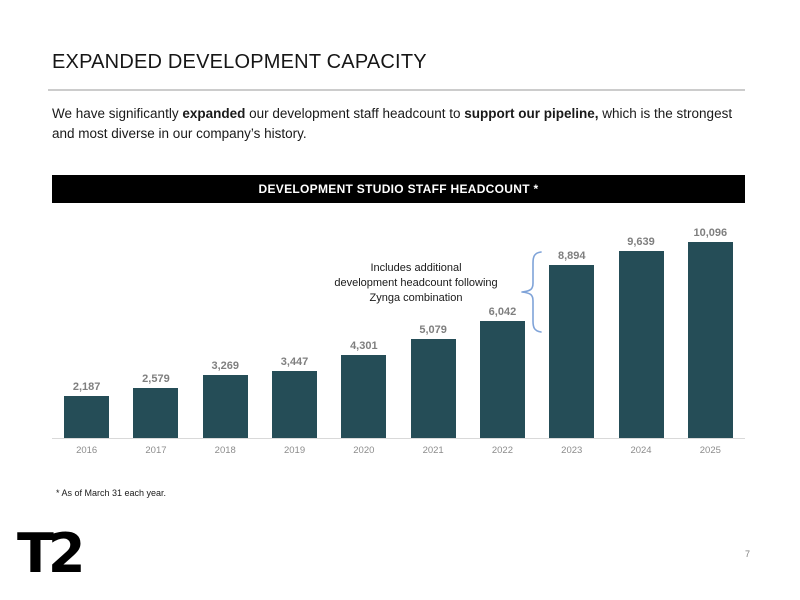 Image resolution: width=800 pixels, height=600 pixels. Describe the element at coordinates (225, 450) in the screenshot. I see `x-axis-label: 2018` at that location.